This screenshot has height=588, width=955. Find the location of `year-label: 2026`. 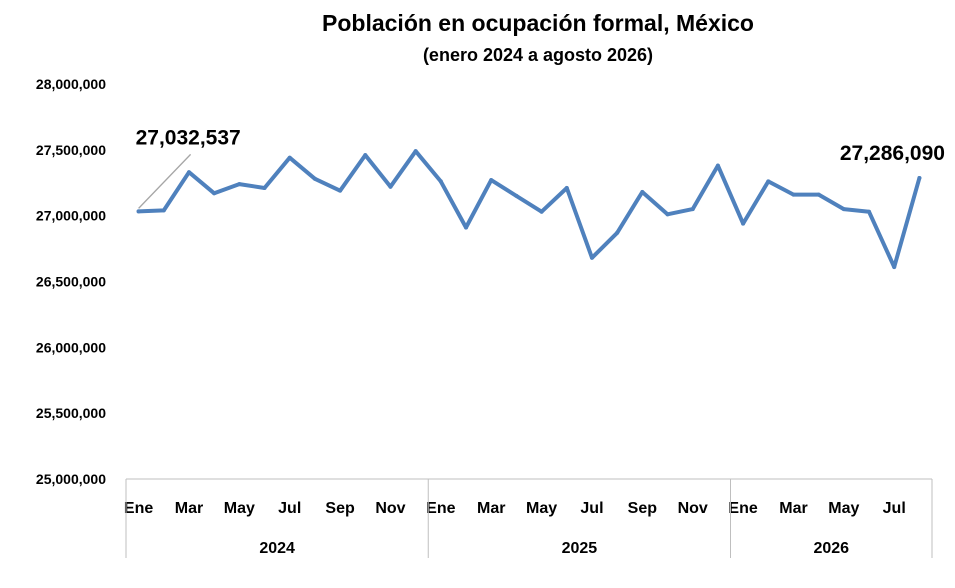

year-label: 2026 is located at coordinates (831, 548).